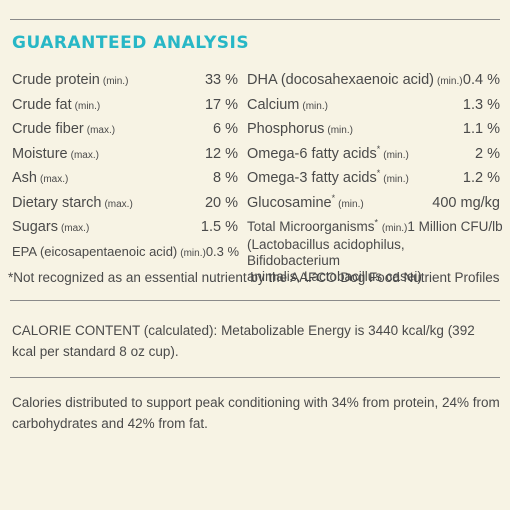 The image size is (510, 510). Describe the element at coordinates (481, 80) in the screenshot. I see `nutrient-value: 0.4 %` at that location.